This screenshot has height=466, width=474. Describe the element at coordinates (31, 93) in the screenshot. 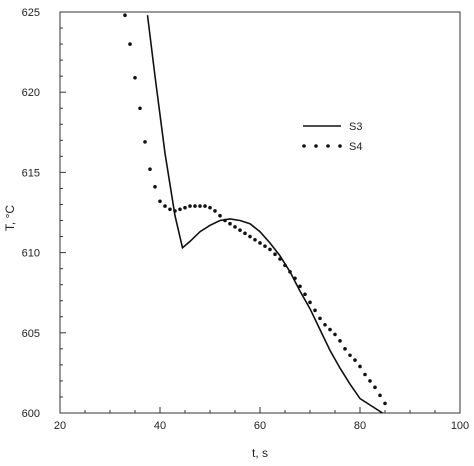

I see `y-tick-label: 620` at that location.